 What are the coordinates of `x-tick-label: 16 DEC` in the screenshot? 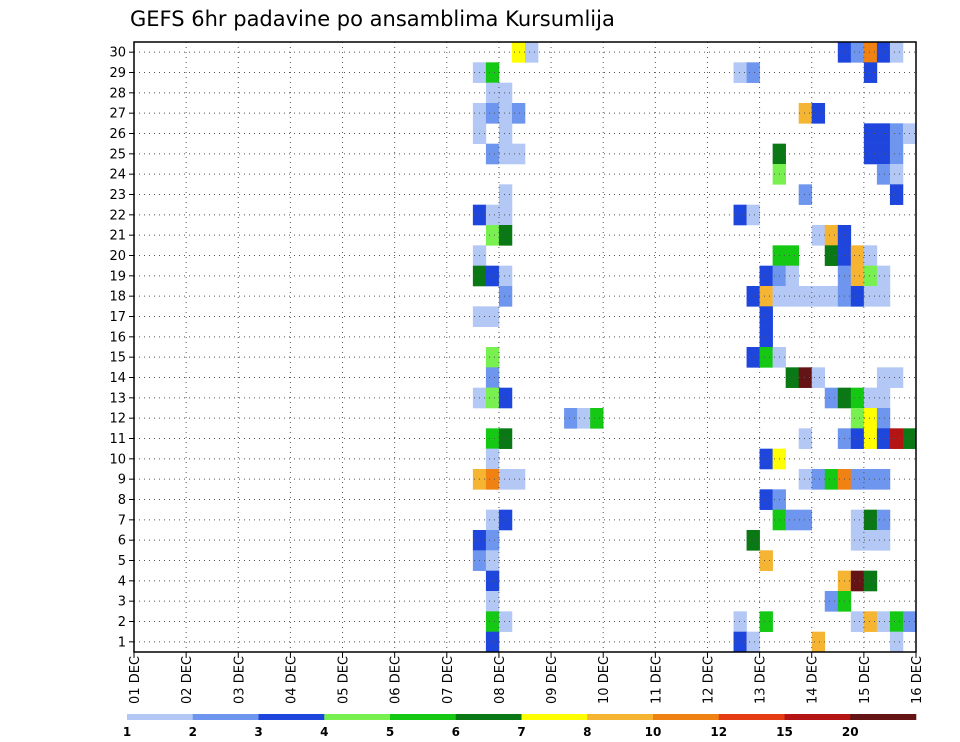 It's located at (917, 680).